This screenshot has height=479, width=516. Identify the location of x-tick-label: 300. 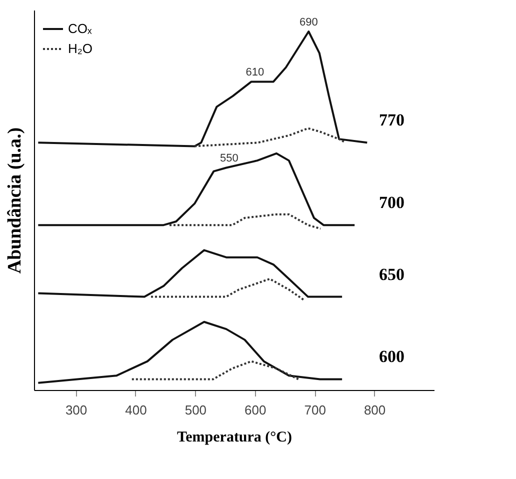
(76, 410).